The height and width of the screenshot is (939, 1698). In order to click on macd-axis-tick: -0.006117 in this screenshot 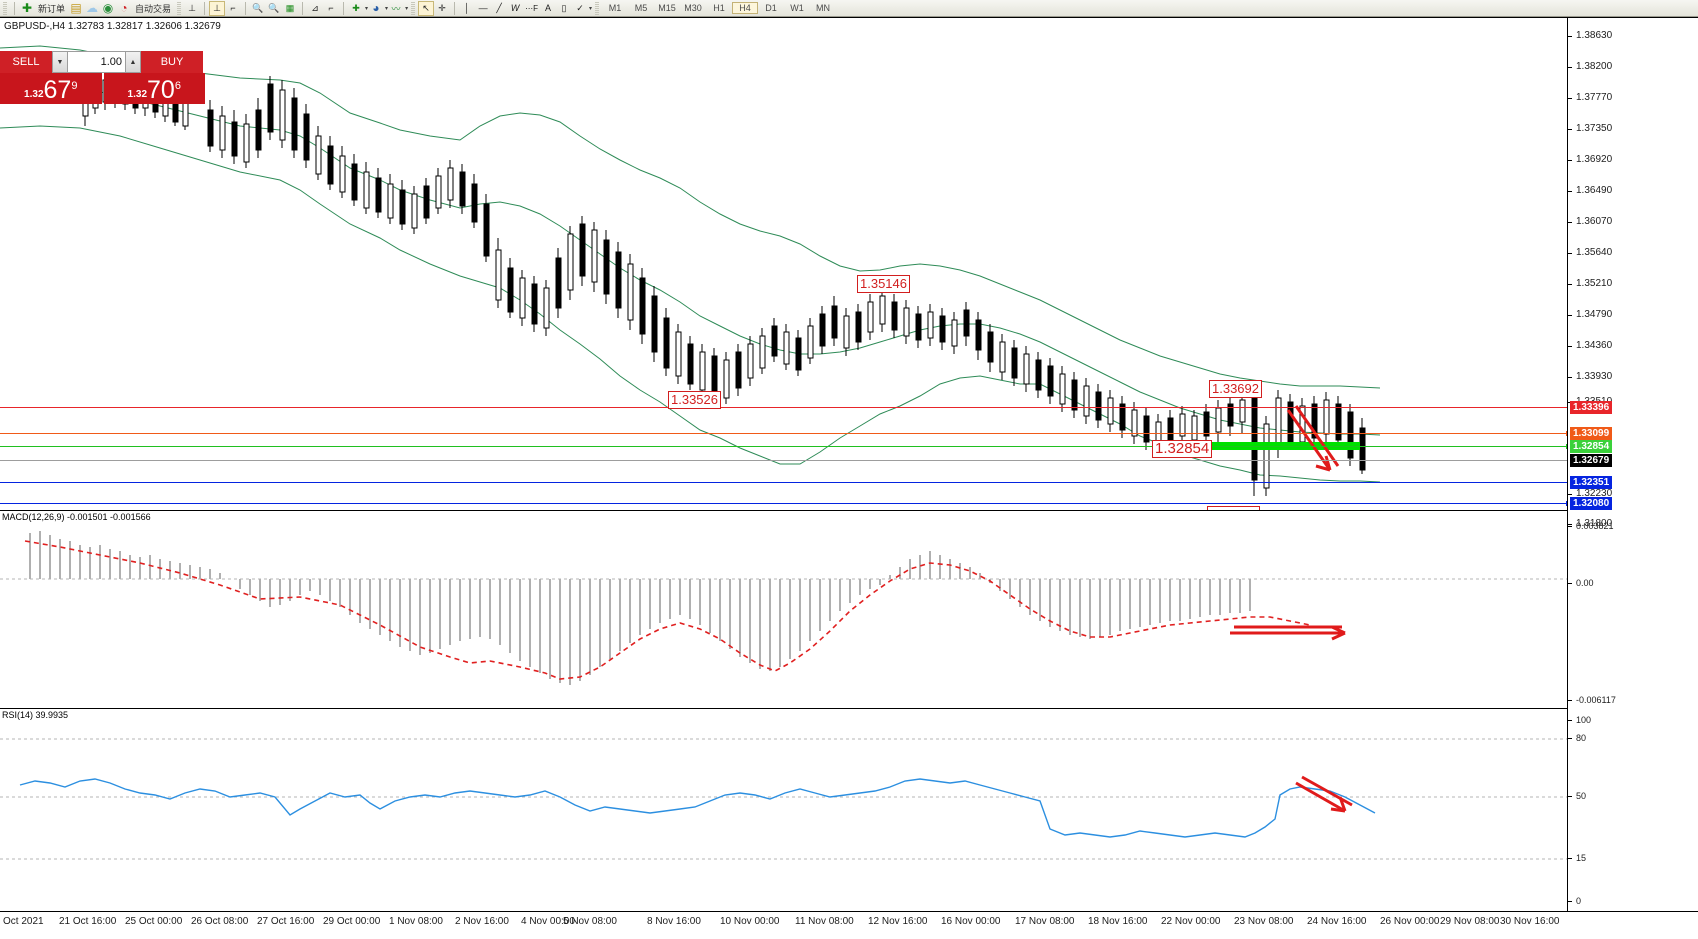, I will do `click(1592, 700)`.